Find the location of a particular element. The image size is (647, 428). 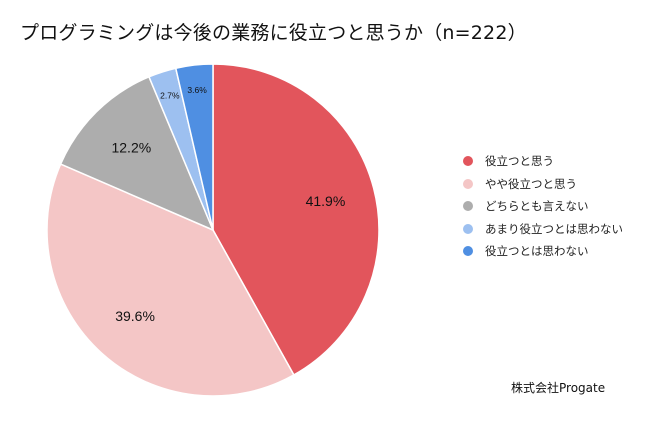

pie-data-label-3: 12.2% is located at coordinates (131, 147).